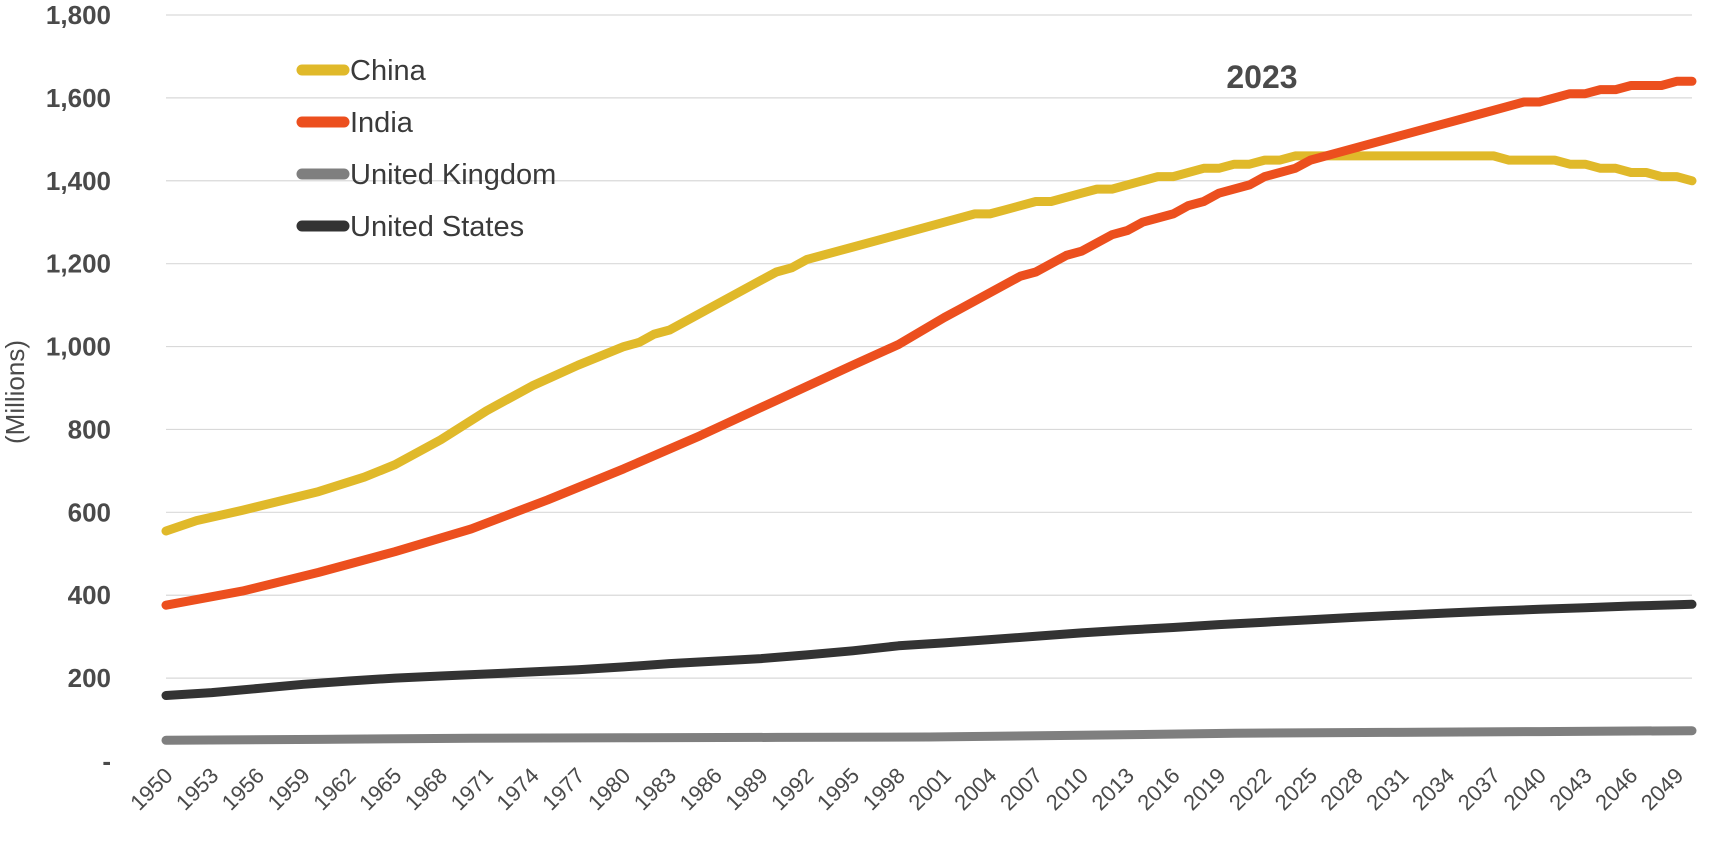 The image size is (1711, 845). What do you see at coordinates (930, 789) in the screenshot?
I see `x-tick-label: 2001` at bounding box center [930, 789].